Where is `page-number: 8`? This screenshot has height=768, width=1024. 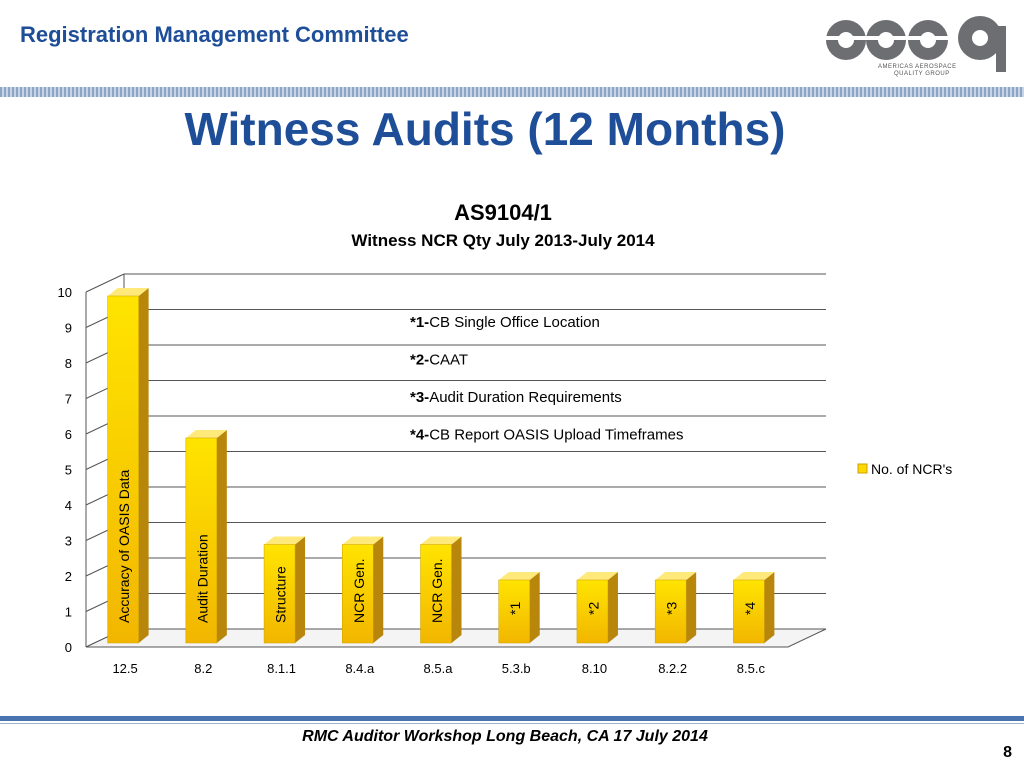
page-number: 8 is located at coordinates (1007, 752).